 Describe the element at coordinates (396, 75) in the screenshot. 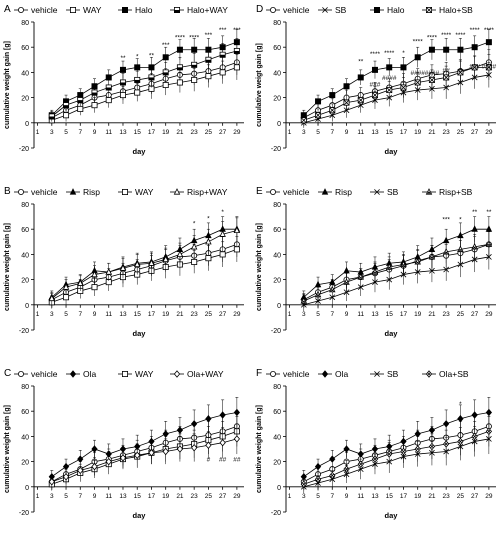

I see `series-halo` at that location.